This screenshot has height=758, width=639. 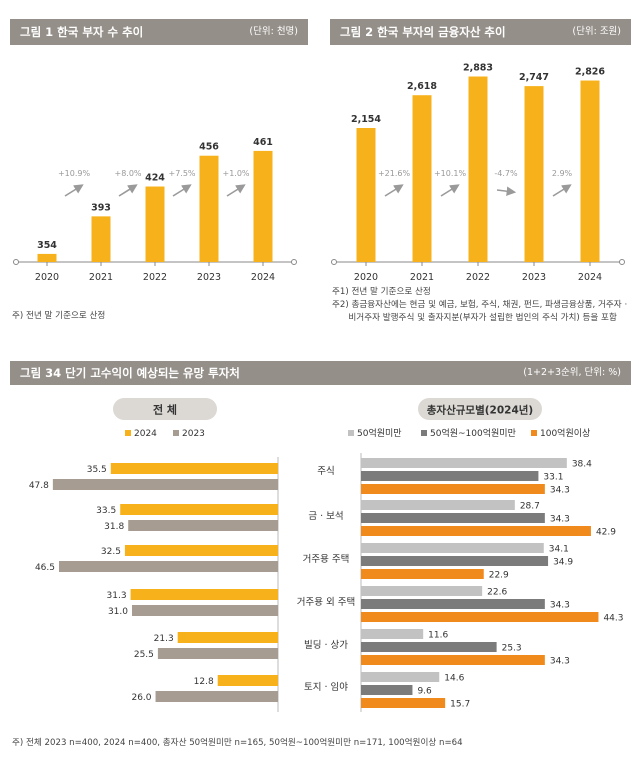 I want to click on right-bar-label: 22.6, so click(x=497, y=593).